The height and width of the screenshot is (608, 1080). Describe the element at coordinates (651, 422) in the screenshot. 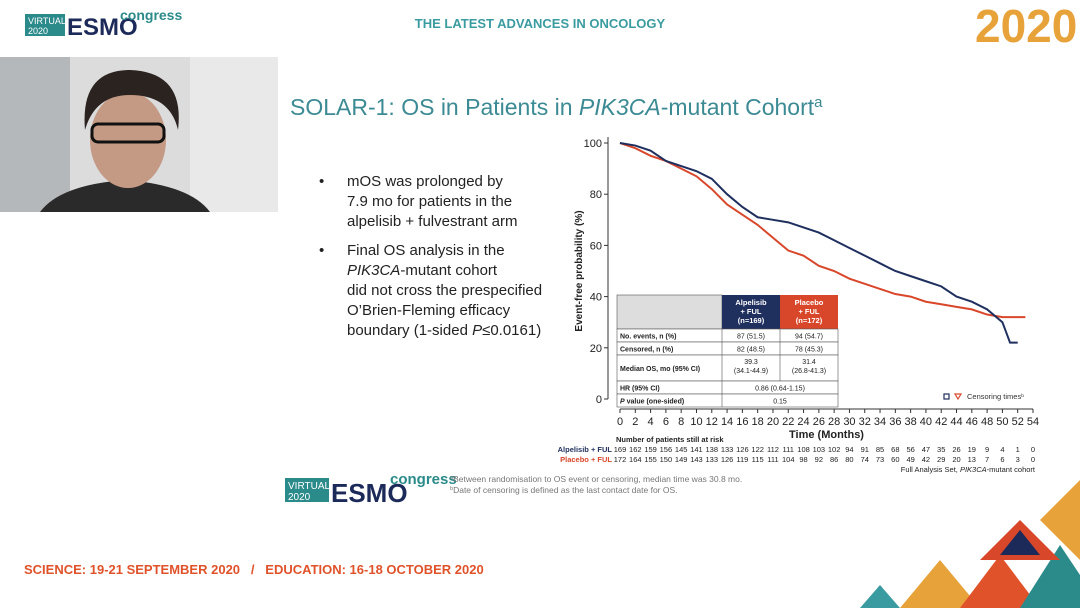

I see `x-tick-label: 4` at that location.